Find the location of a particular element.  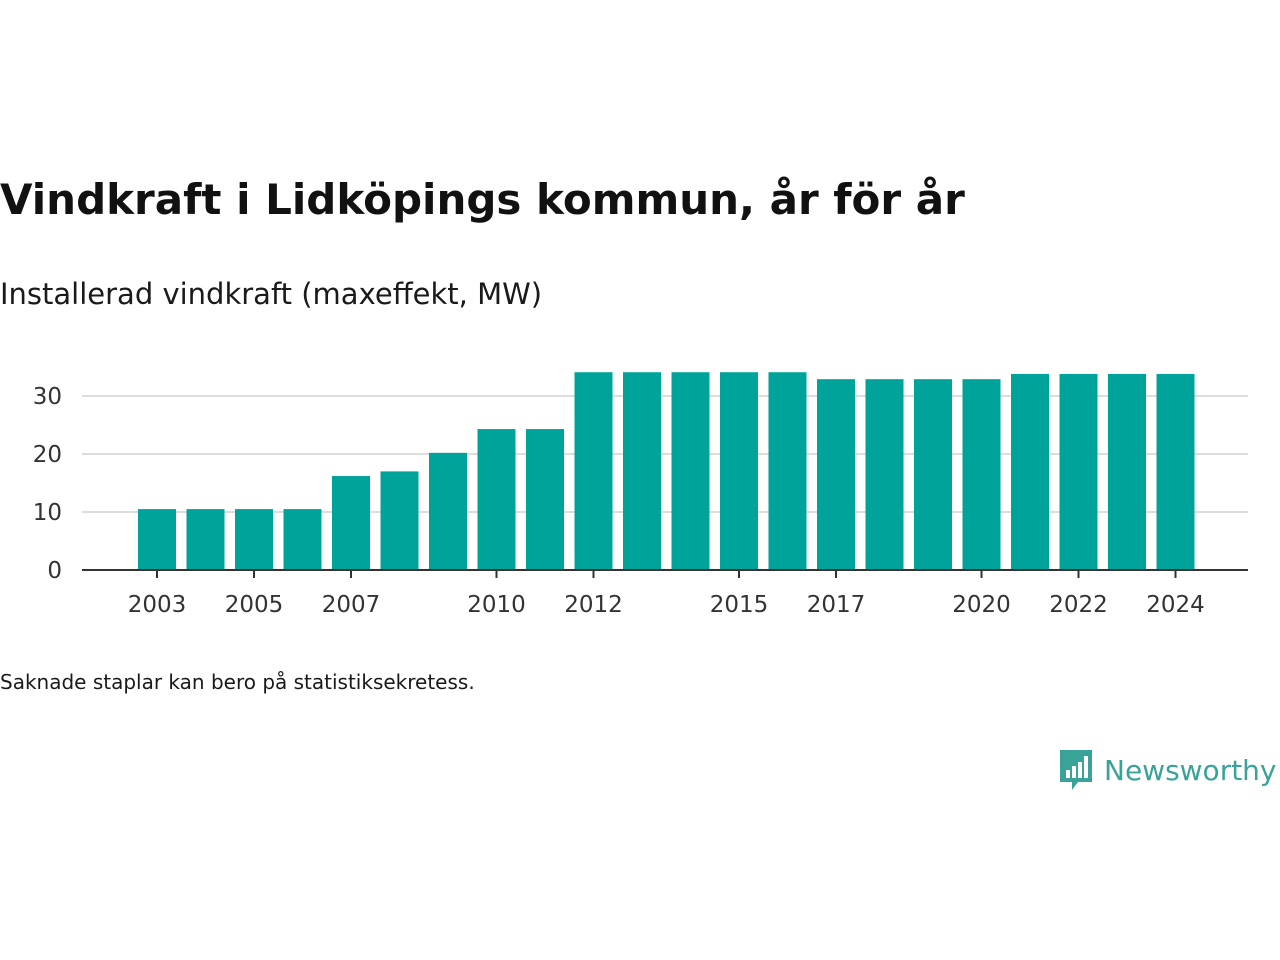

bar-2004 is located at coordinates (205, 539).